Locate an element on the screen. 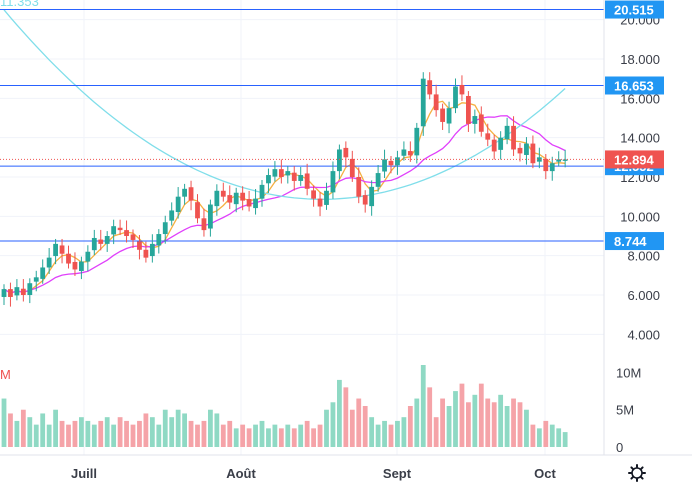 The image size is (692, 496). volume-partial-label: M is located at coordinates (5, 374).